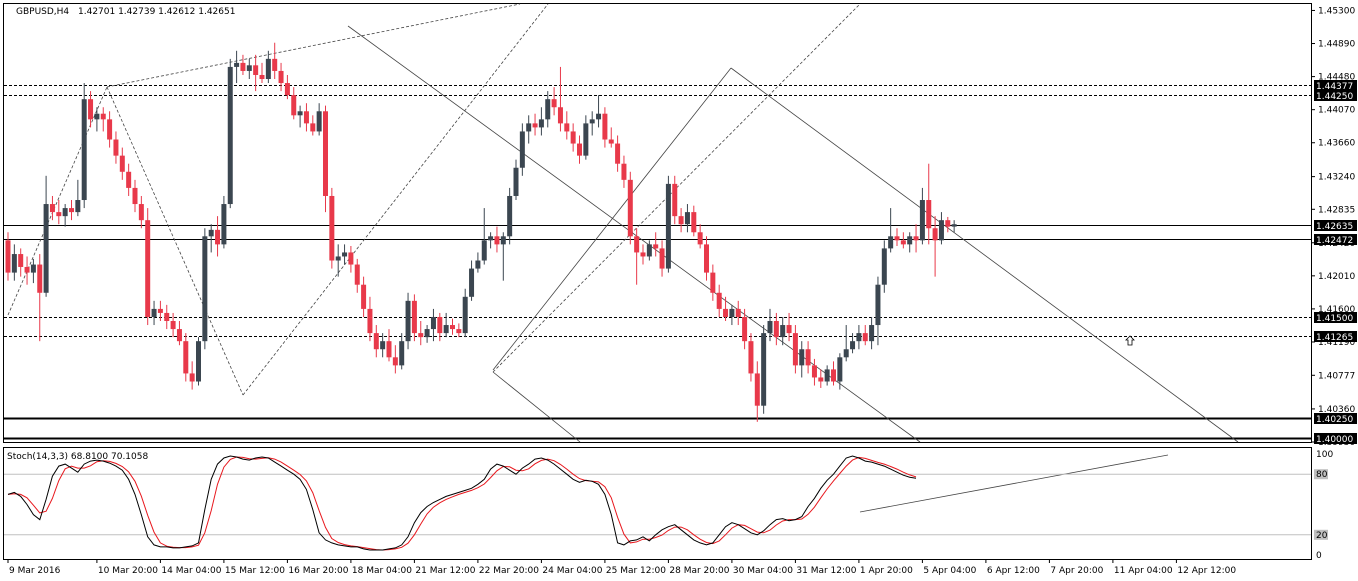 The height and width of the screenshot is (581, 1358). I want to click on x-tick-label: 14 Mar 04:00, so click(191, 571).